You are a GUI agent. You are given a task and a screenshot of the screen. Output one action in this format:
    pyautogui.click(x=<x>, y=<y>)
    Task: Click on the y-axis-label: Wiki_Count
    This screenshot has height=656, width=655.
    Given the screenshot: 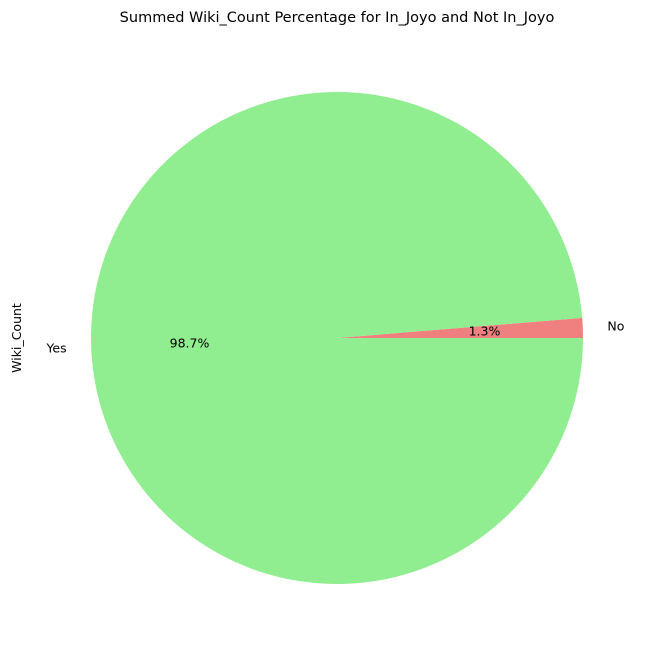 What is the action you would take?
    pyautogui.click(x=16, y=338)
    